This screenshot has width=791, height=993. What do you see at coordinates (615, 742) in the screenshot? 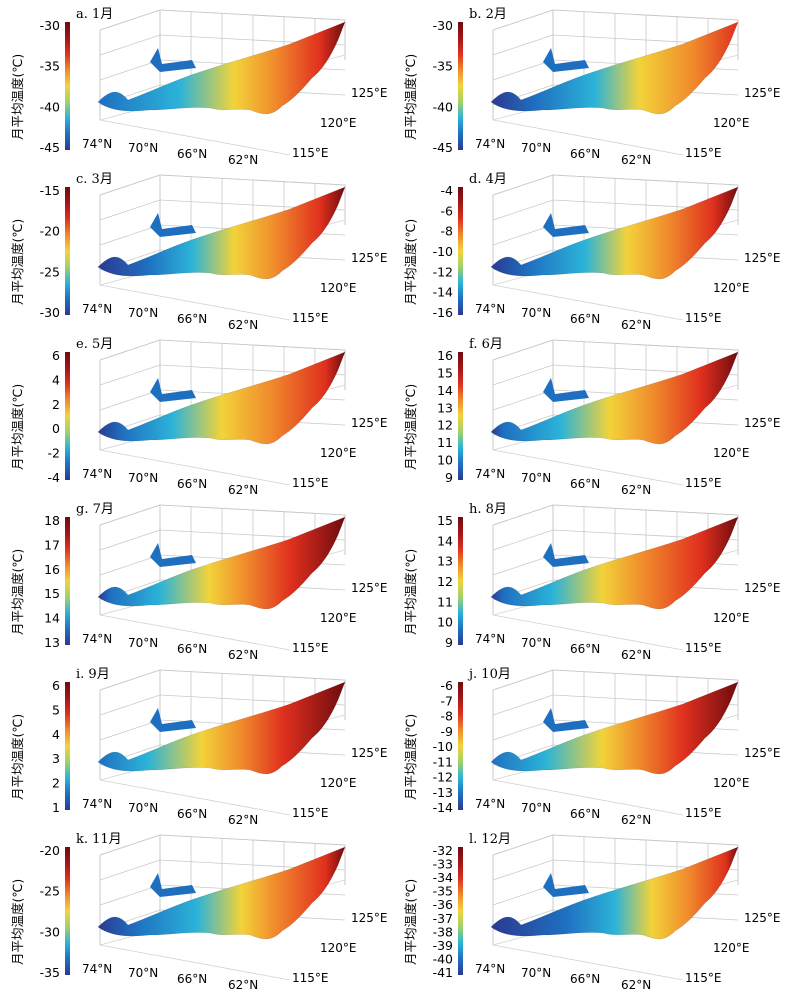
I see `axis-box` at bounding box center [615, 742].